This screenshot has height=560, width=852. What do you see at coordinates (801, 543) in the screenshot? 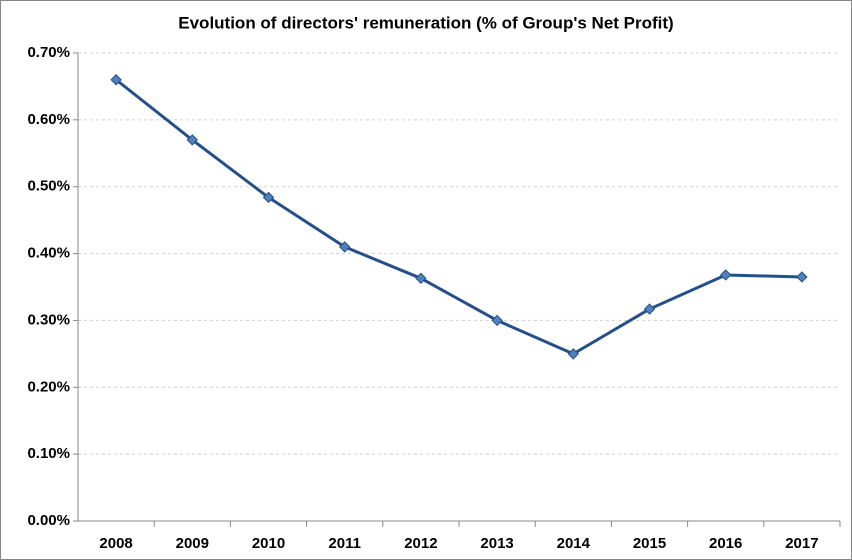
I see `x-tick-label: 2017` at bounding box center [801, 543].